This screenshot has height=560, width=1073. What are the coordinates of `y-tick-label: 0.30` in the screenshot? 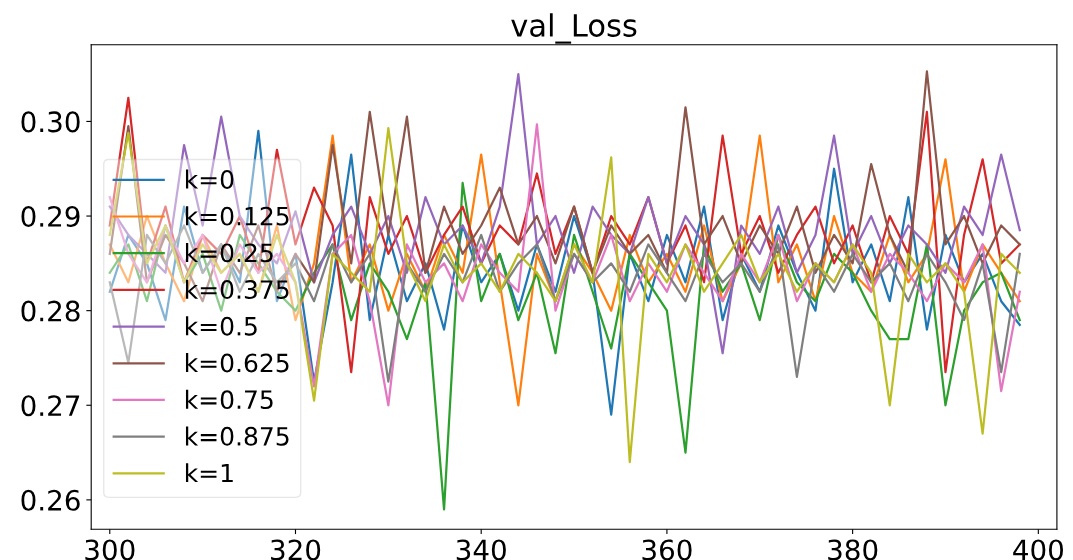 It's located at (50, 122).